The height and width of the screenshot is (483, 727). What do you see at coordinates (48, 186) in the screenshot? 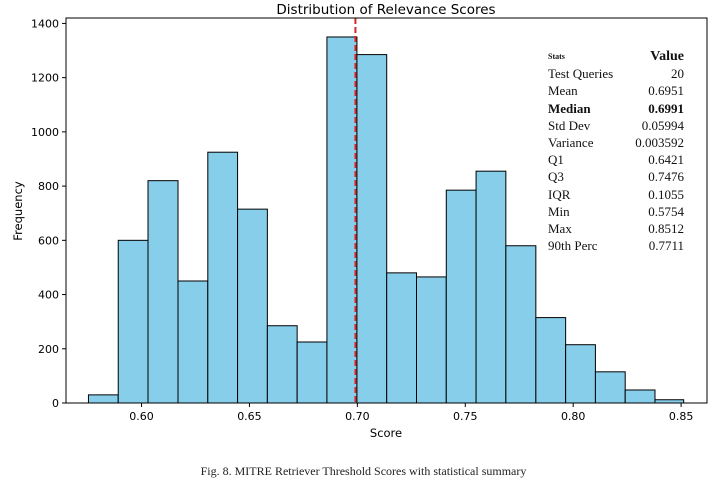
I see `y-tick-label: 800` at bounding box center [48, 186].